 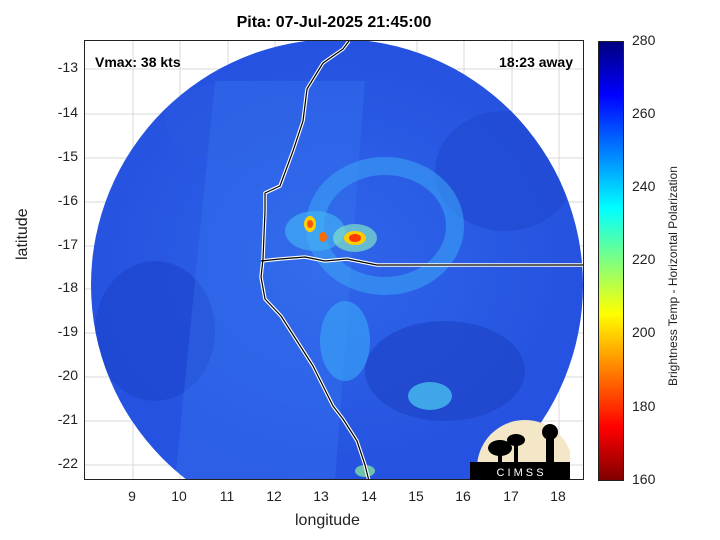 What do you see at coordinates (67, 156) in the screenshot?
I see `y-tick: -15` at bounding box center [67, 156].